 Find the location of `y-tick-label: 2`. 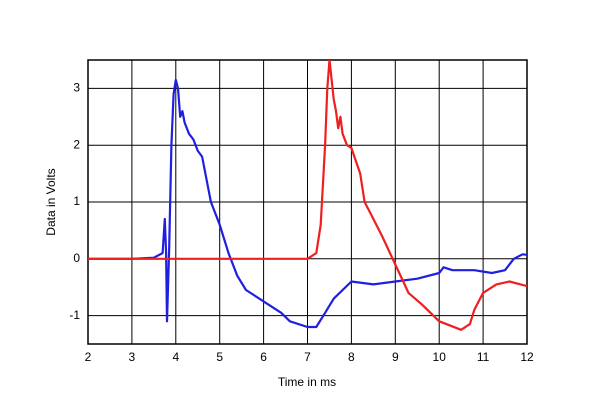

y-tick-label: 2 is located at coordinates (76, 144).